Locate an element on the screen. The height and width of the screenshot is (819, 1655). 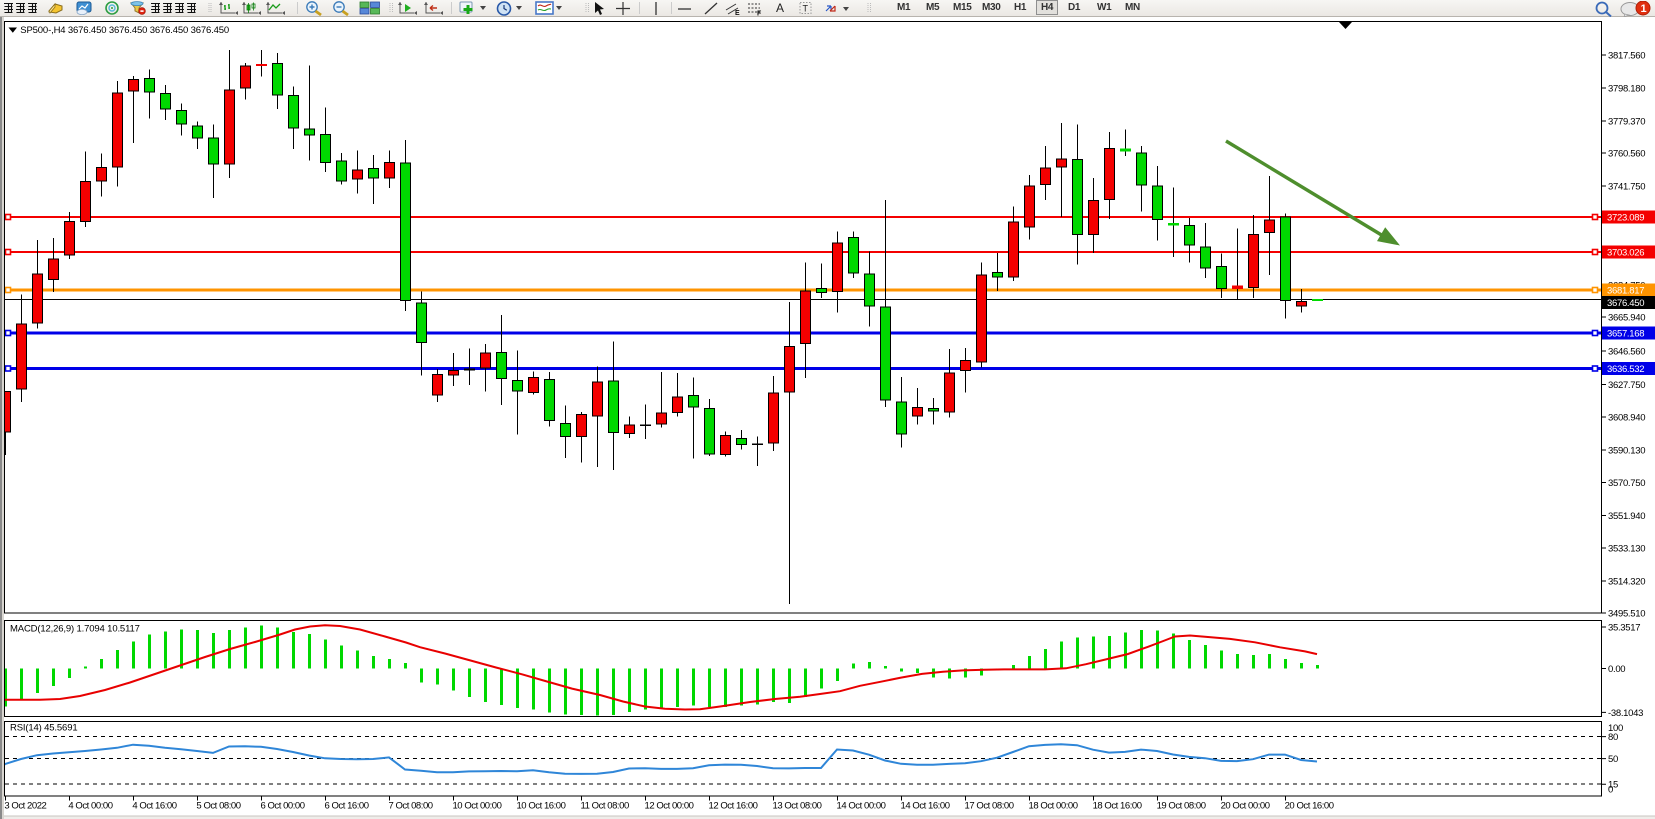
svg-text: -38.1043 is located at coordinates (1625, 713).